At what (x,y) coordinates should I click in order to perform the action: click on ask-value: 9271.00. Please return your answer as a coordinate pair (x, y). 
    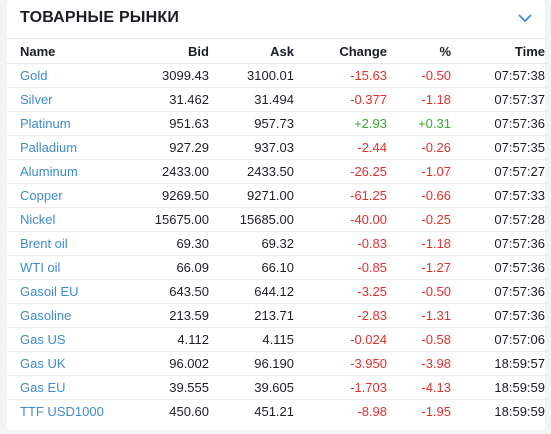
    Looking at the image, I should click on (251, 195).